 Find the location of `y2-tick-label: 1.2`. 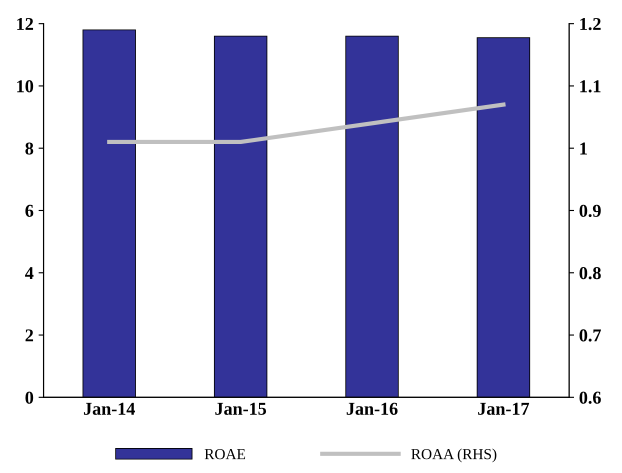

y2-tick-label: 1.2 is located at coordinates (590, 24).